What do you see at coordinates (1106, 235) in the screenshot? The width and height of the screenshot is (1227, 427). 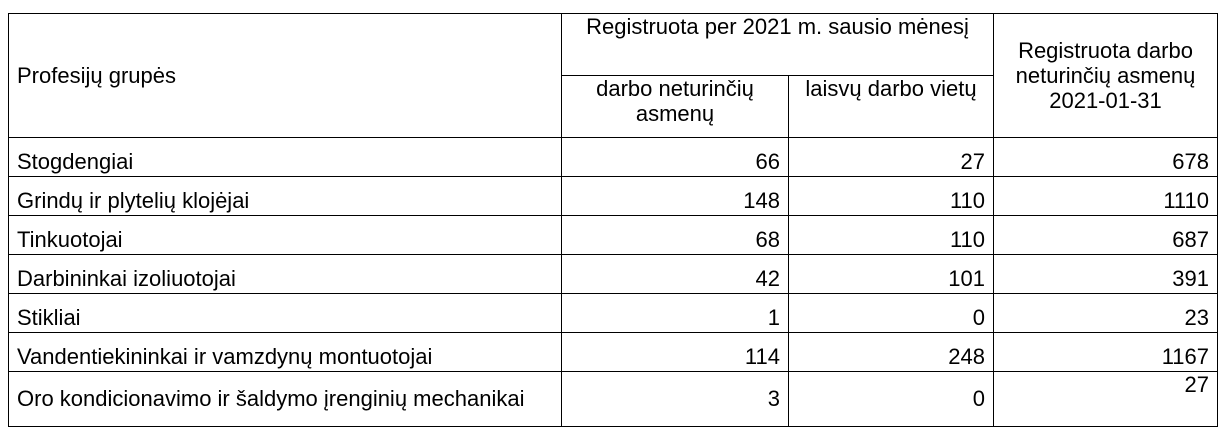 I see `row-total: 687` at bounding box center [1106, 235].